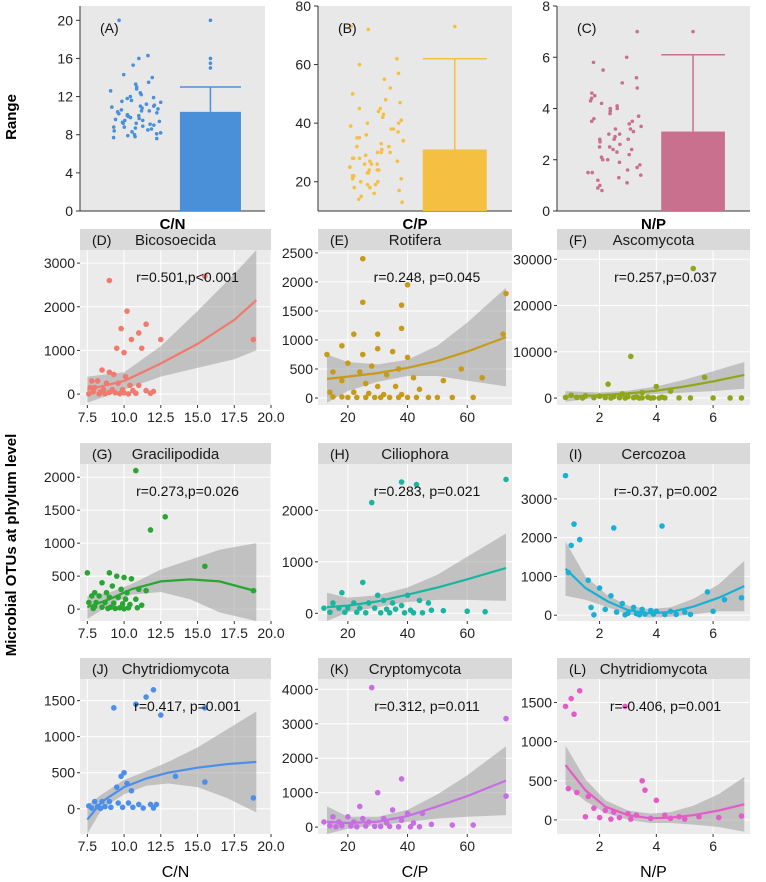 Image resolution: width=766 pixels, height=882 pixels. What do you see at coordinates (653, 453) in the screenshot?
I see `strip-background` at bounding box center [653, 453].